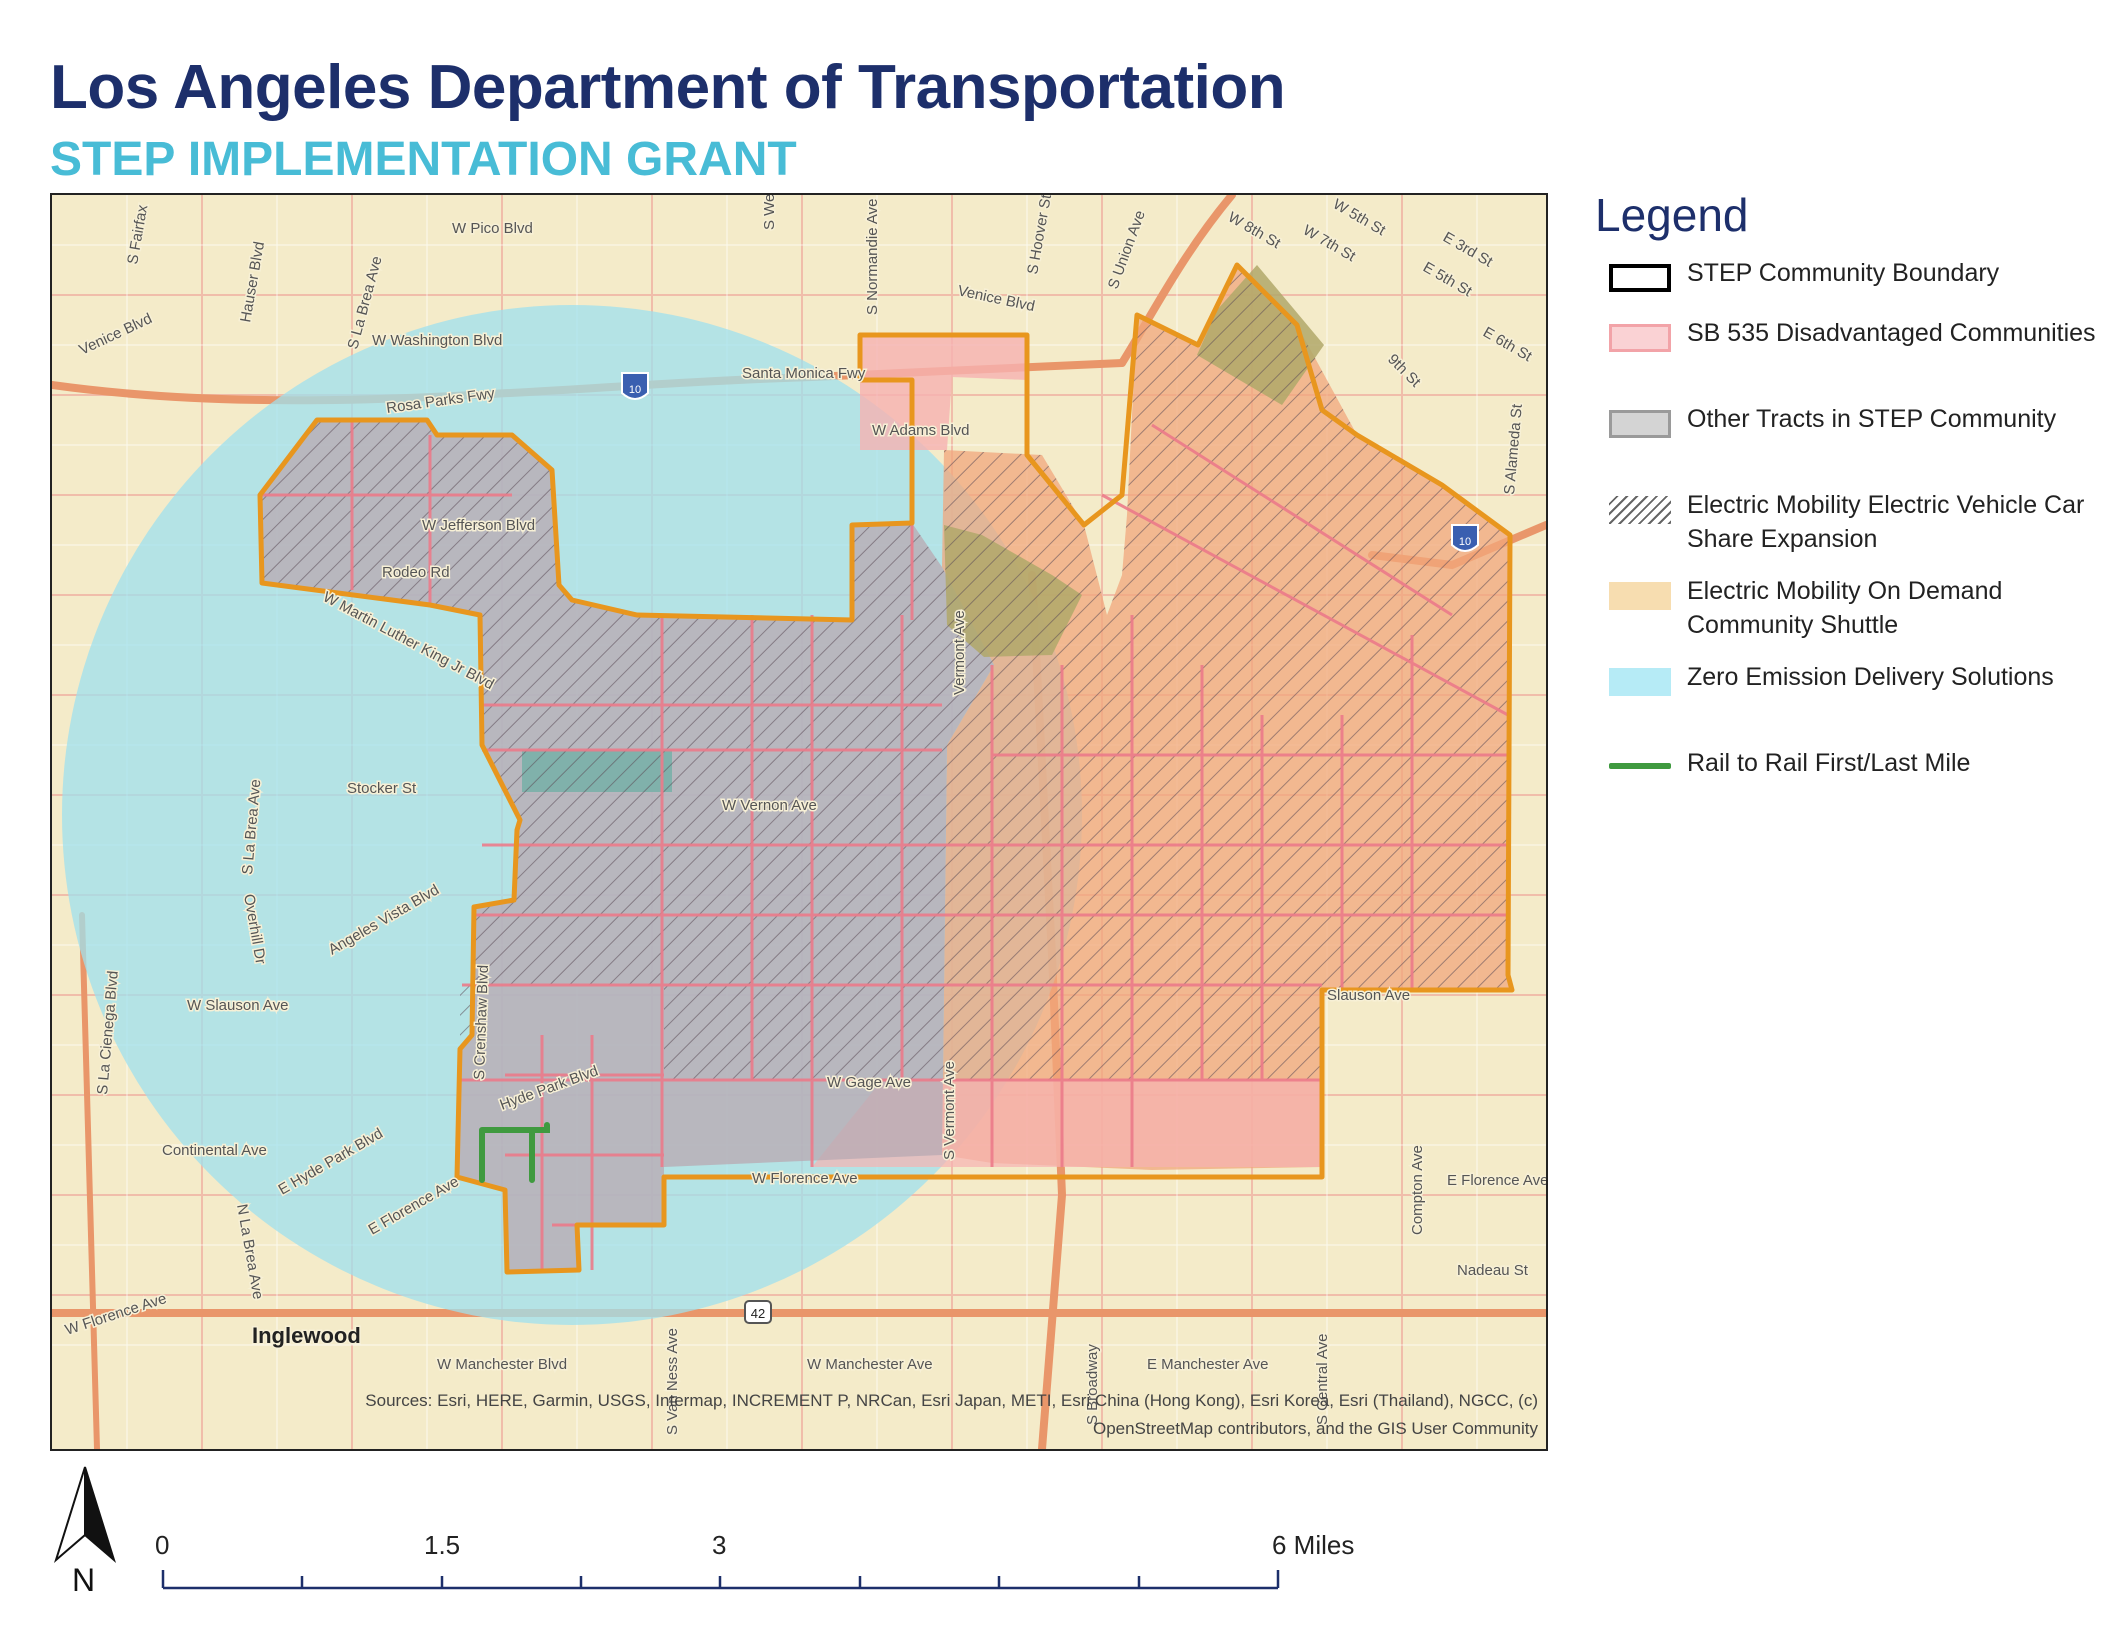 The image size is (2112, 1632). What do you see at coordinates (1640, 596) in the screenshot?
I see `orange-fill-swatch-icon` at bounding box center [1640, 596].